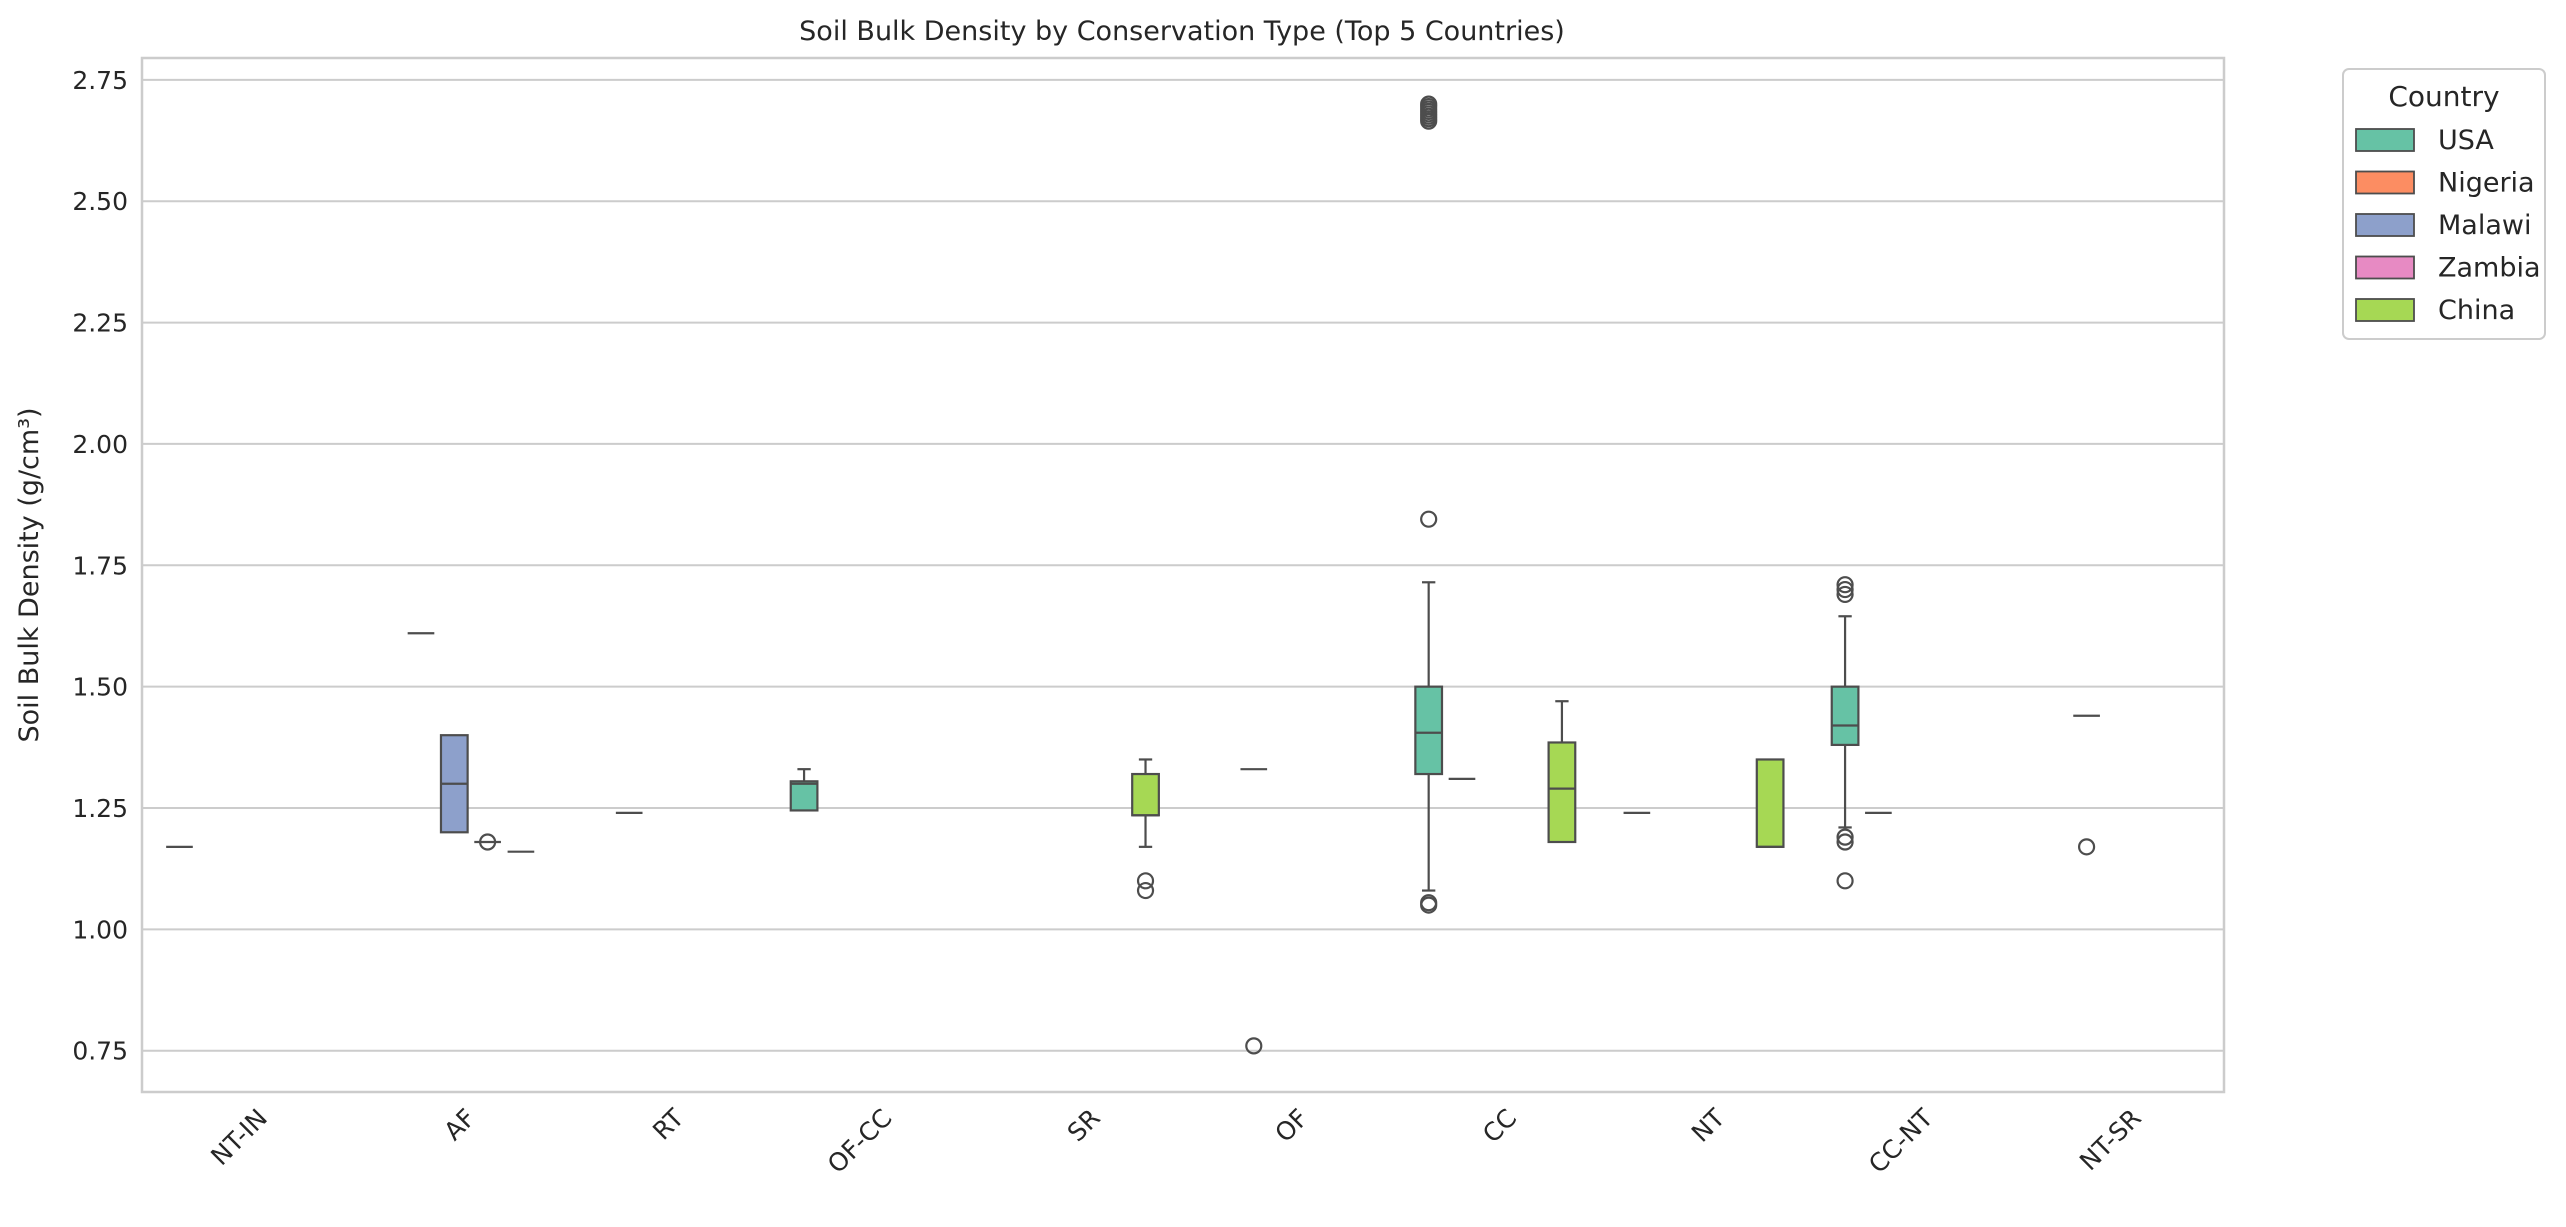 The image size is (2566, 1227). What do you see at coordinates (100, 687) in the screenshot?
I see `y-tick-label: 1.50` at bounding box center [100, 687].